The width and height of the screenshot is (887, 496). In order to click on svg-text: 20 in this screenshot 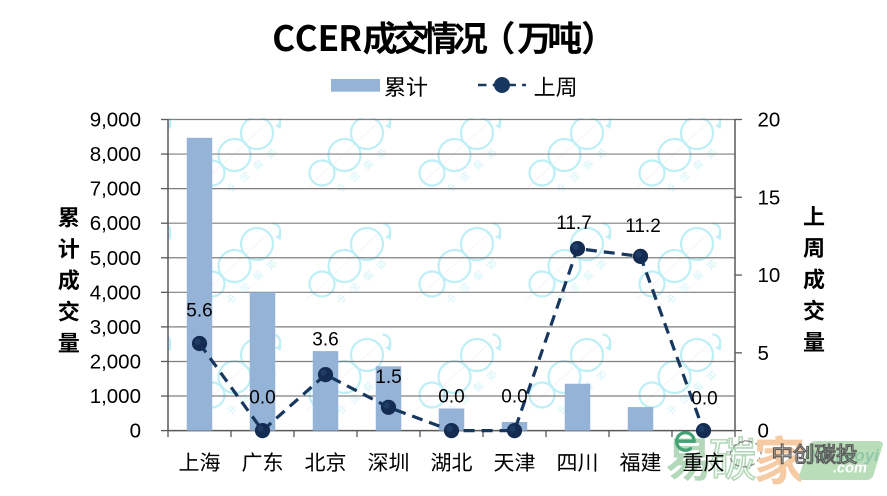, I will do `click(769, 120)`.